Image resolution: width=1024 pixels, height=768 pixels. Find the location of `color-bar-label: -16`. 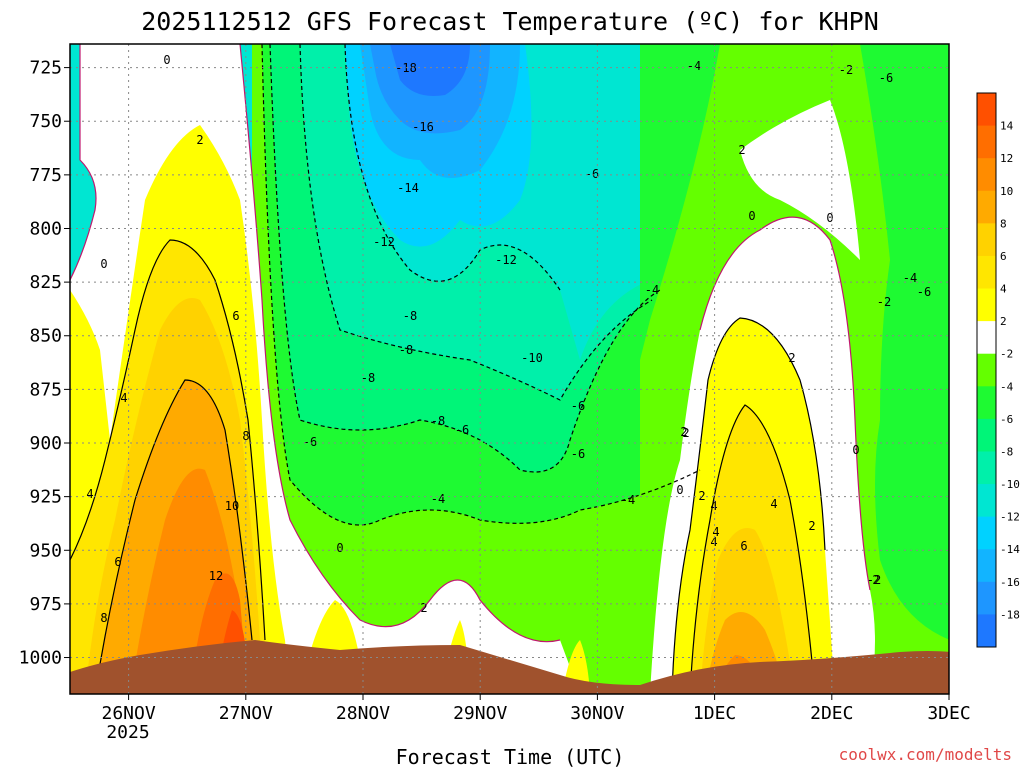

color-bar-label: -16 is located at coordinates (1010, 582).